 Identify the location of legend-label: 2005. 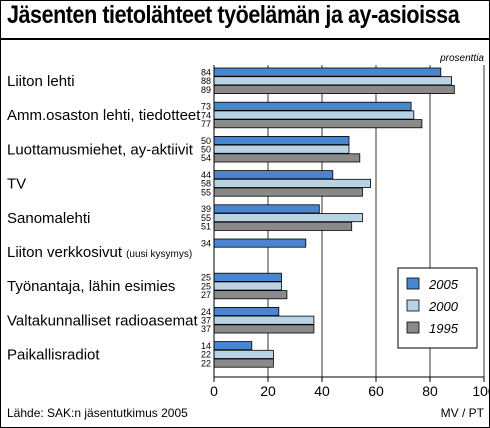
(443, 284).